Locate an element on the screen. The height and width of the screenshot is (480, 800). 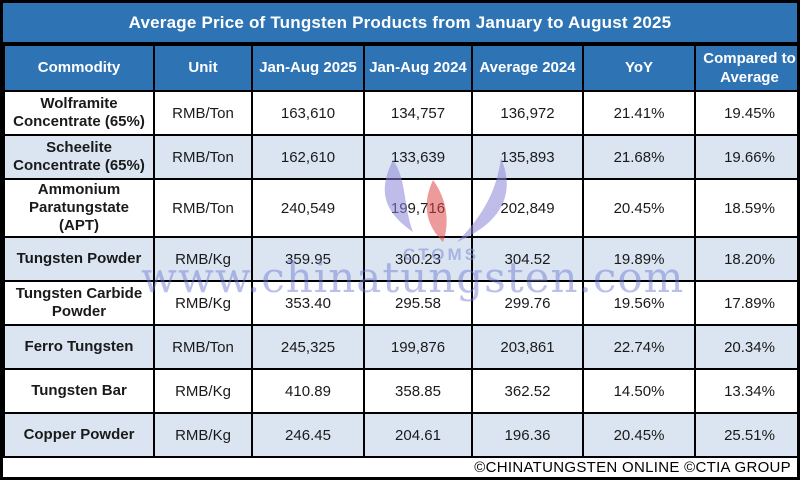
cell-jan-aug-2024: 133,639 is located at coordinates (418, 157).